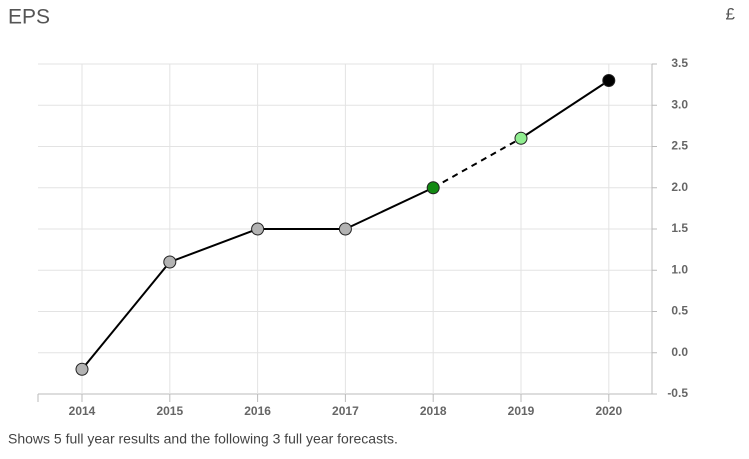 This screenshot has height=459, width=749. I want to click on y-tick-label: 0.5, so click(679, 311).